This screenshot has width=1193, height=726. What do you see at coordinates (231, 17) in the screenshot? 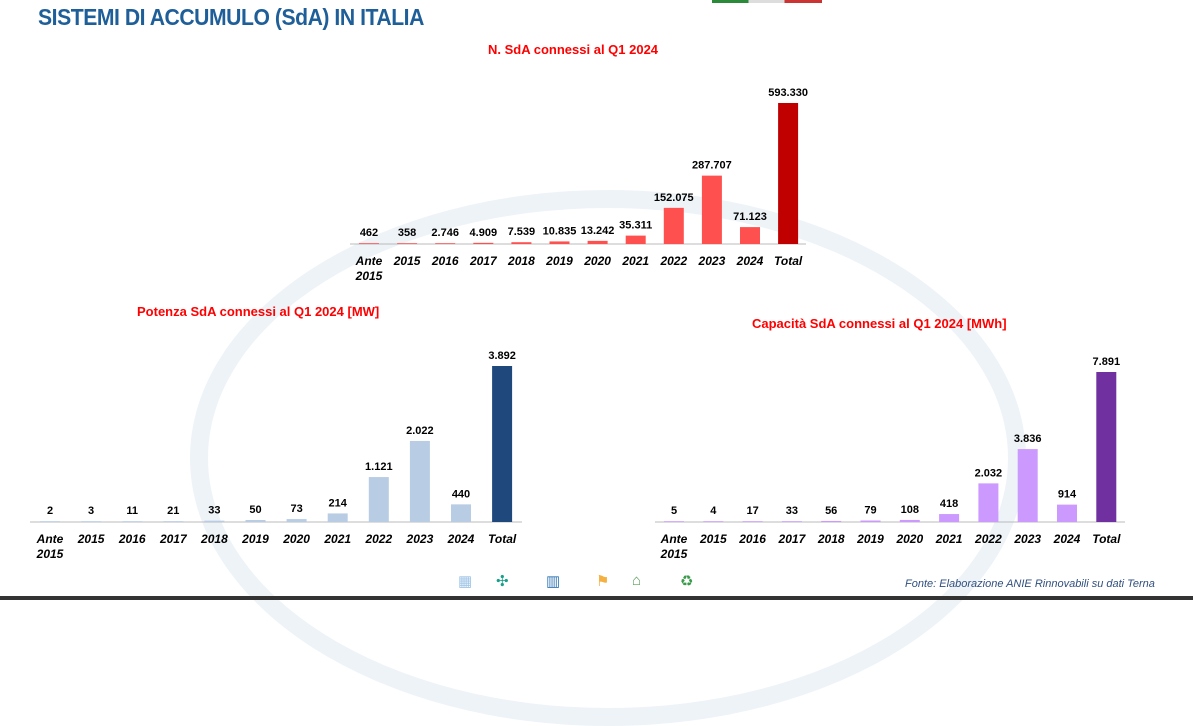
I see `page-title: SISTEMI DI ACCUMULO (SdA) IN ITALIA` at bounding box center [231, 17].